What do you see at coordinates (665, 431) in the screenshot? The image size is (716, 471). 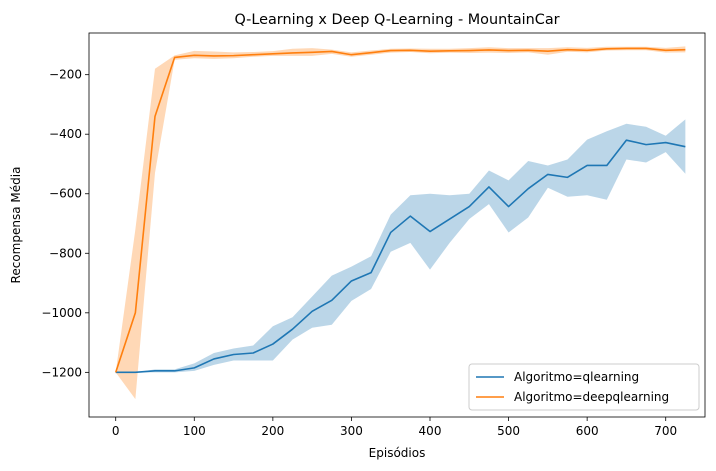 I see `x-tick-label: 700` at bounding box center [665, 431].